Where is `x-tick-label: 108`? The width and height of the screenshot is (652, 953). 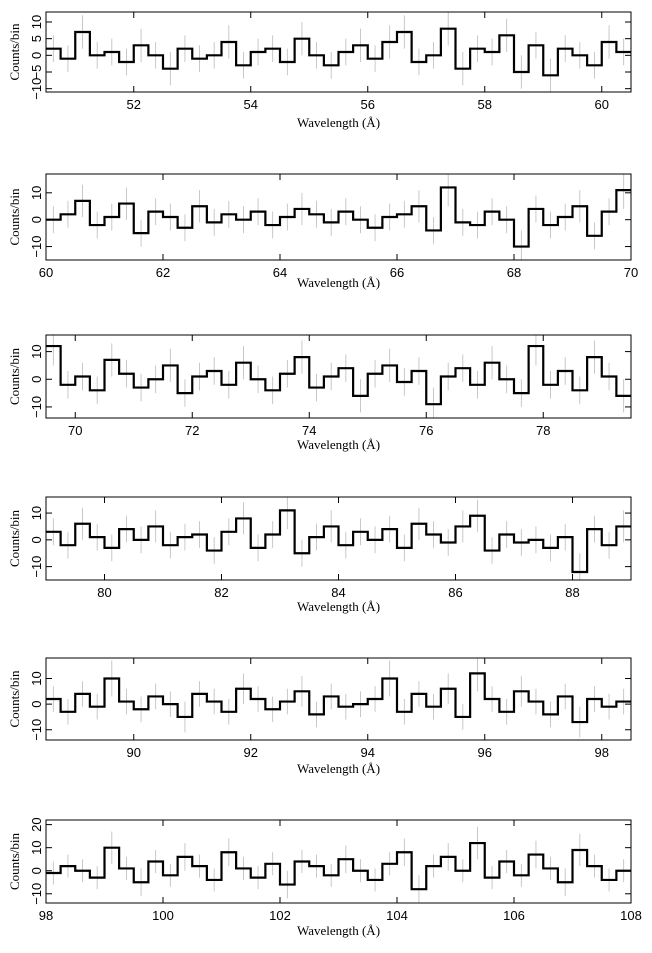 x-tick-label: 108 is located at coordinates (631, 915).